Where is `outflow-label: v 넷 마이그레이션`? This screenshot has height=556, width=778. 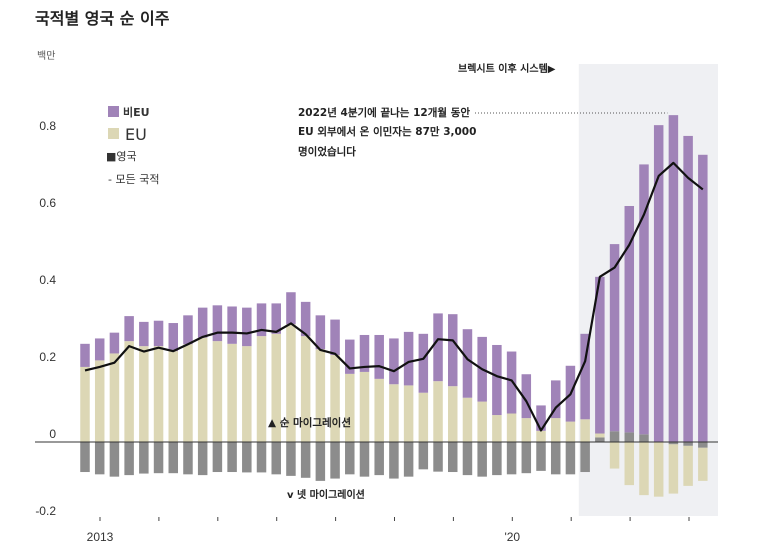
outflow-label: v 넷 마이그레이션 is located at coordinates (326, 494).